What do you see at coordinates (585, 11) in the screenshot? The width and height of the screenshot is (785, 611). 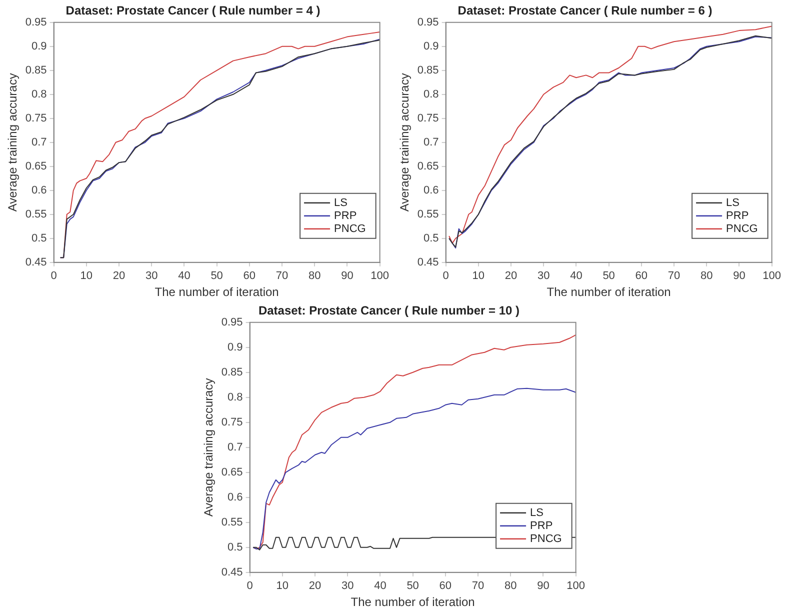 I see `chart-title: Dataset: Prostate Cancer ( Rule number = 6 )` at bounding box center [585, 11].